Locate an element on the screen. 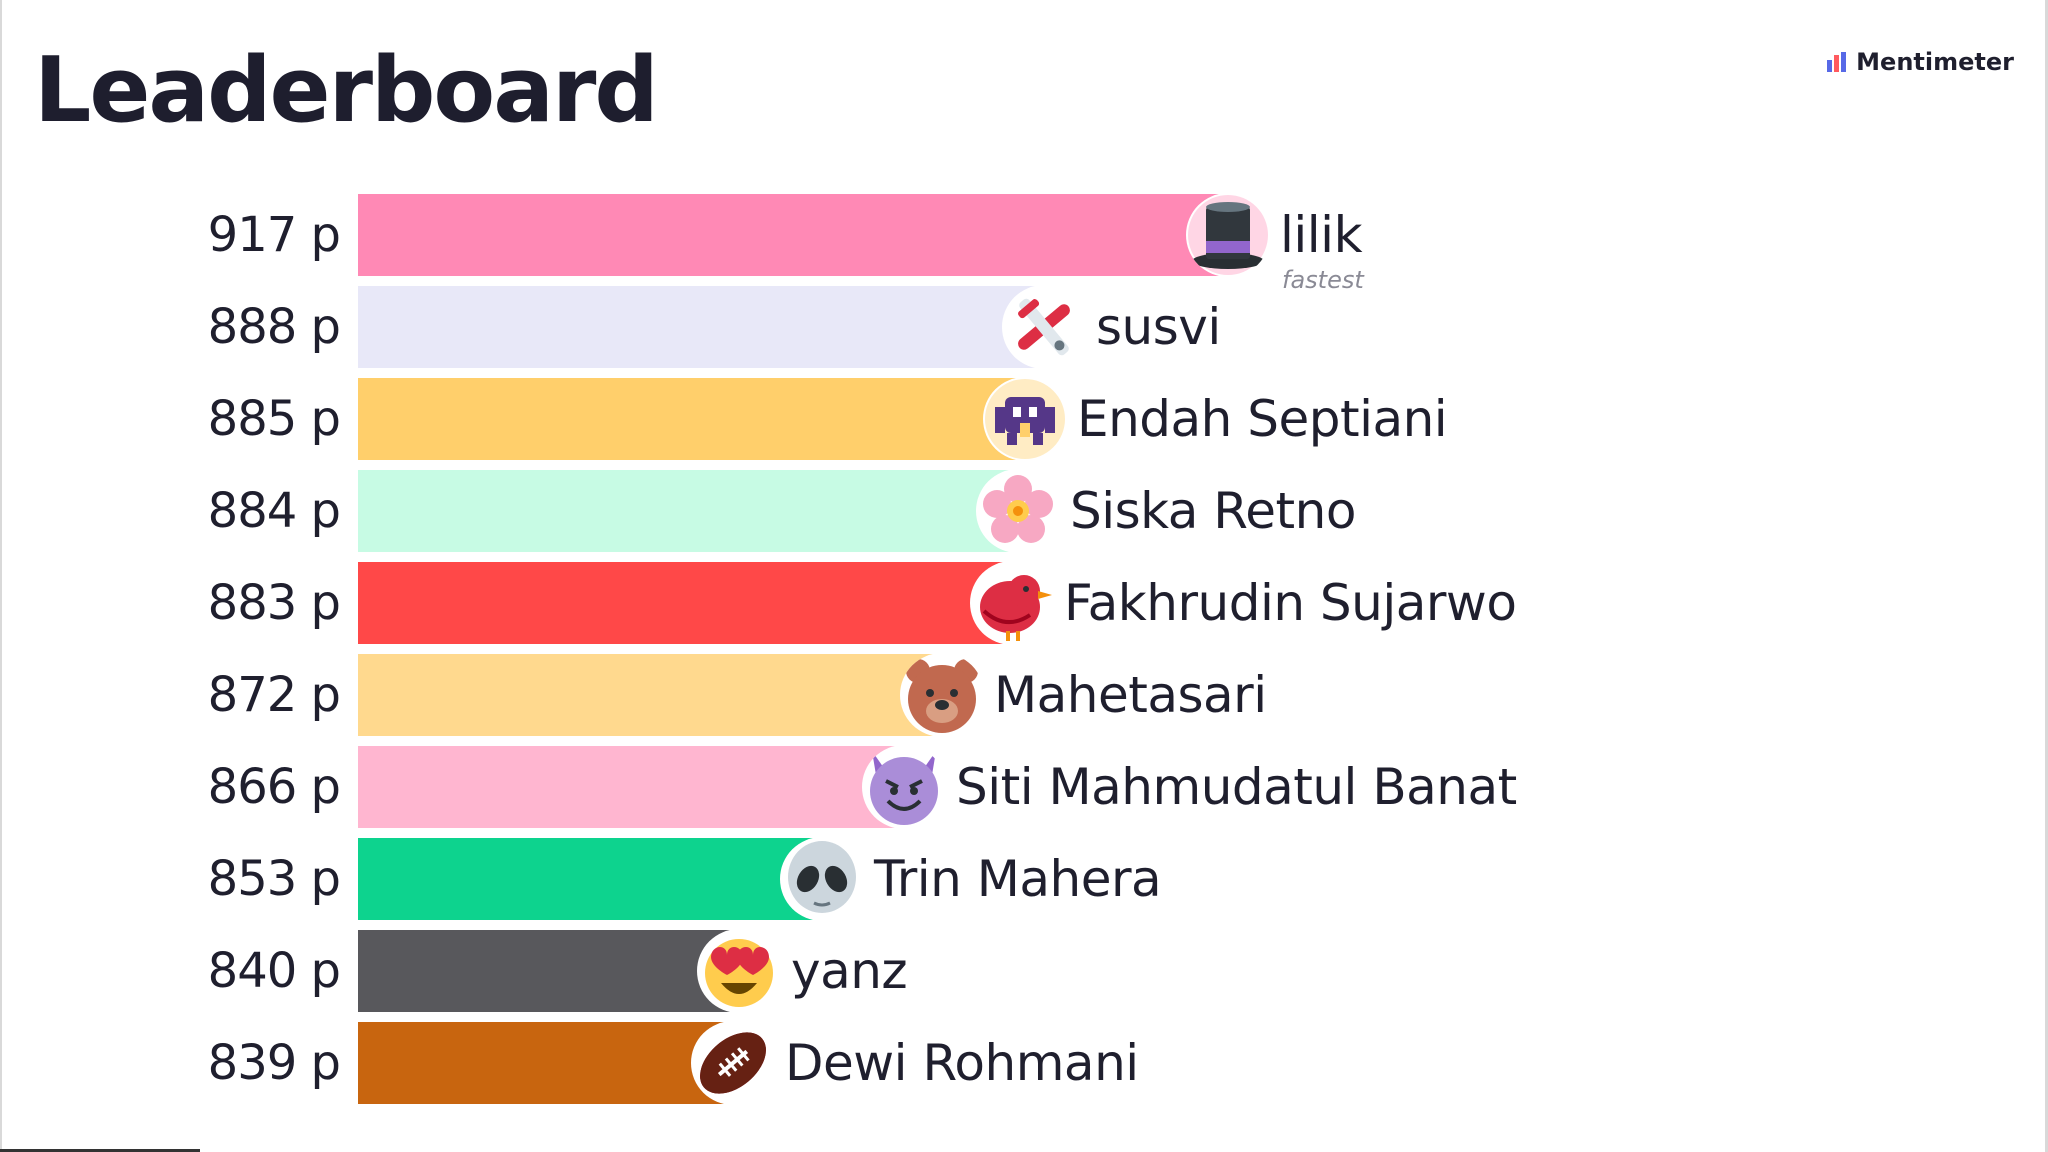 This screenshot has width=2048, height=1152. participant-name: Mahetasari is located at coordinates (1130, 695).